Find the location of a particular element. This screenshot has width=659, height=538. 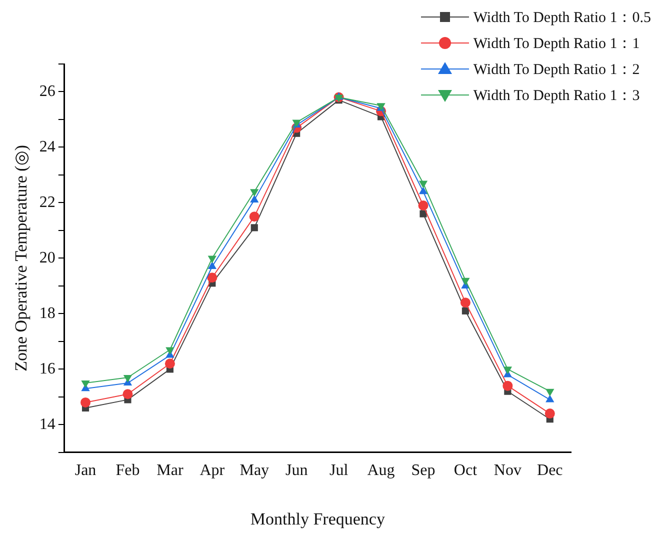

x-tick-label: Nov is located at coordinates (508, 471).